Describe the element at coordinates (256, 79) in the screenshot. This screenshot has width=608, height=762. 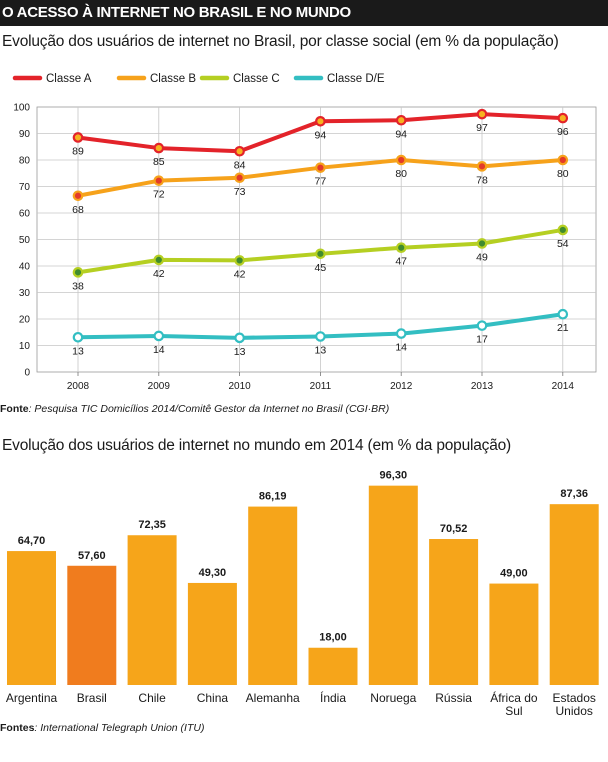
I see `legend-label-2: Classe C` at that location.